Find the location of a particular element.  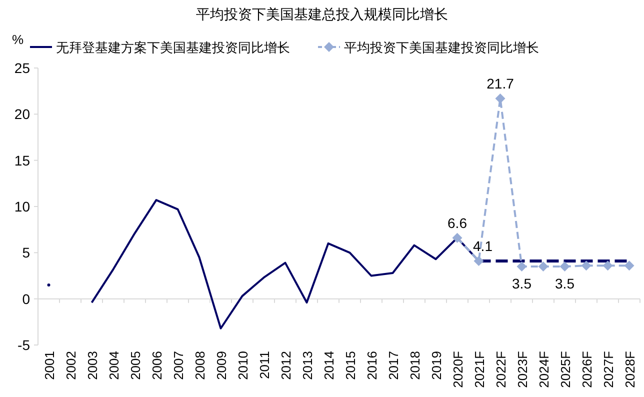

x-tick-label: 2001 is located at coordinates (49, 365).